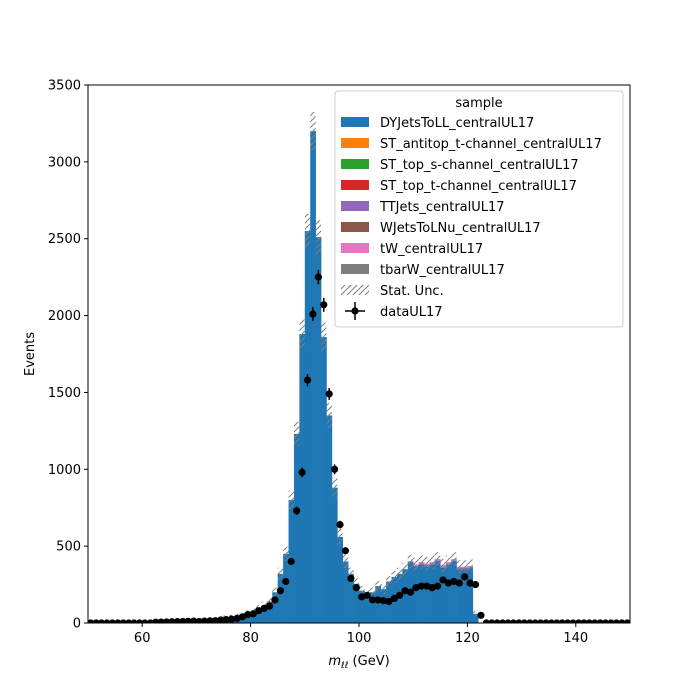 The image size is (700, 700). Describe the element at coordinates (355, 206) in the screenshot. I see `legend-swatch-ttjets-centralul17` at that location.